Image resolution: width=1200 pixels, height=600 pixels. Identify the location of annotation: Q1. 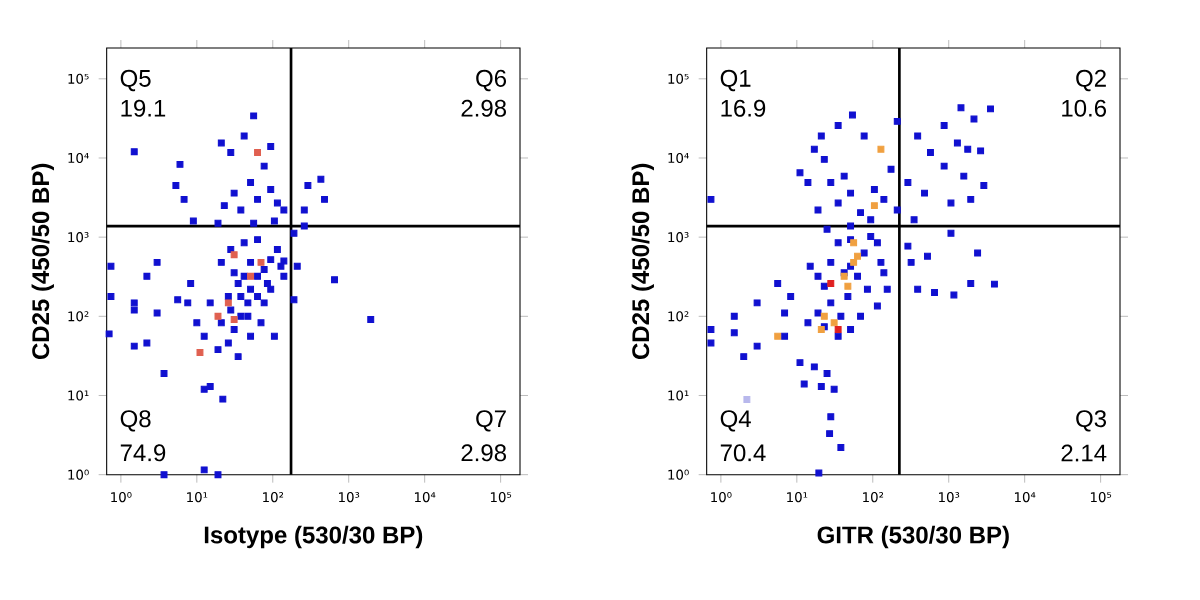
(735, 80).